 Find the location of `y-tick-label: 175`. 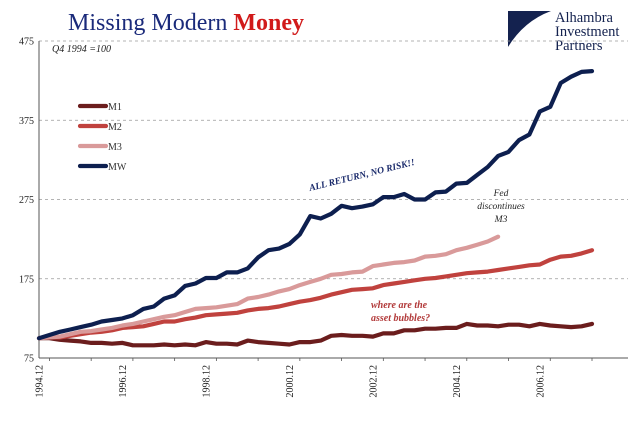

y-tick-label: 175 is located at coordinates (26, 279).